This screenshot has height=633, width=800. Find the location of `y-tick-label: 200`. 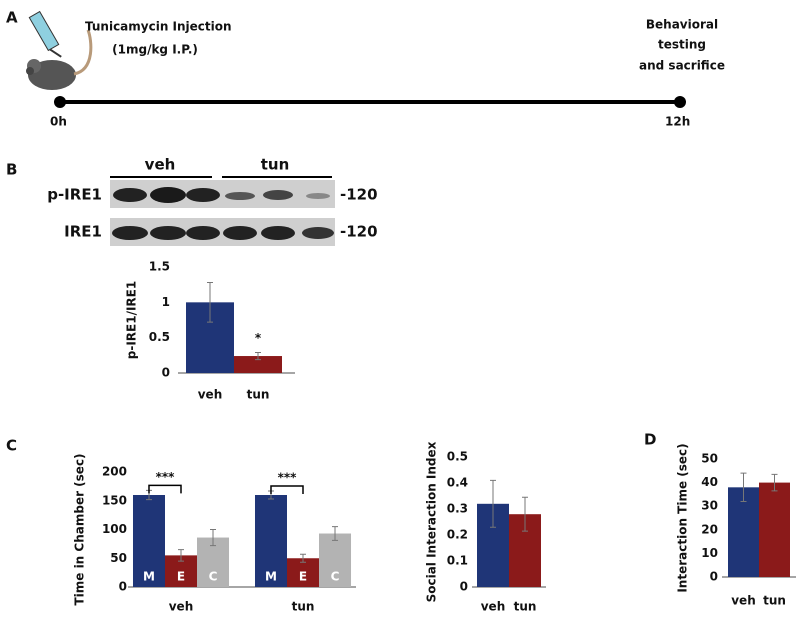

y-tick-label: 200 is located at coordinates (114, 472).